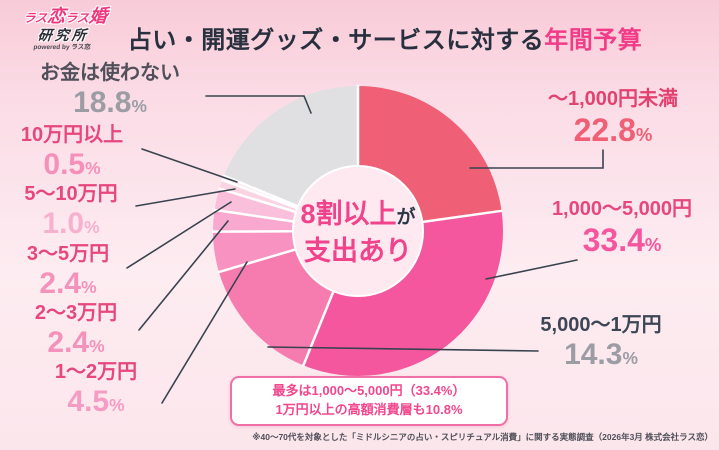 The height and width of the screenshot is (450, 719). What do you see at coordinates (406, 217) in the screenshot?
I see `center-label-small: が` at bounding box center [406, 217].